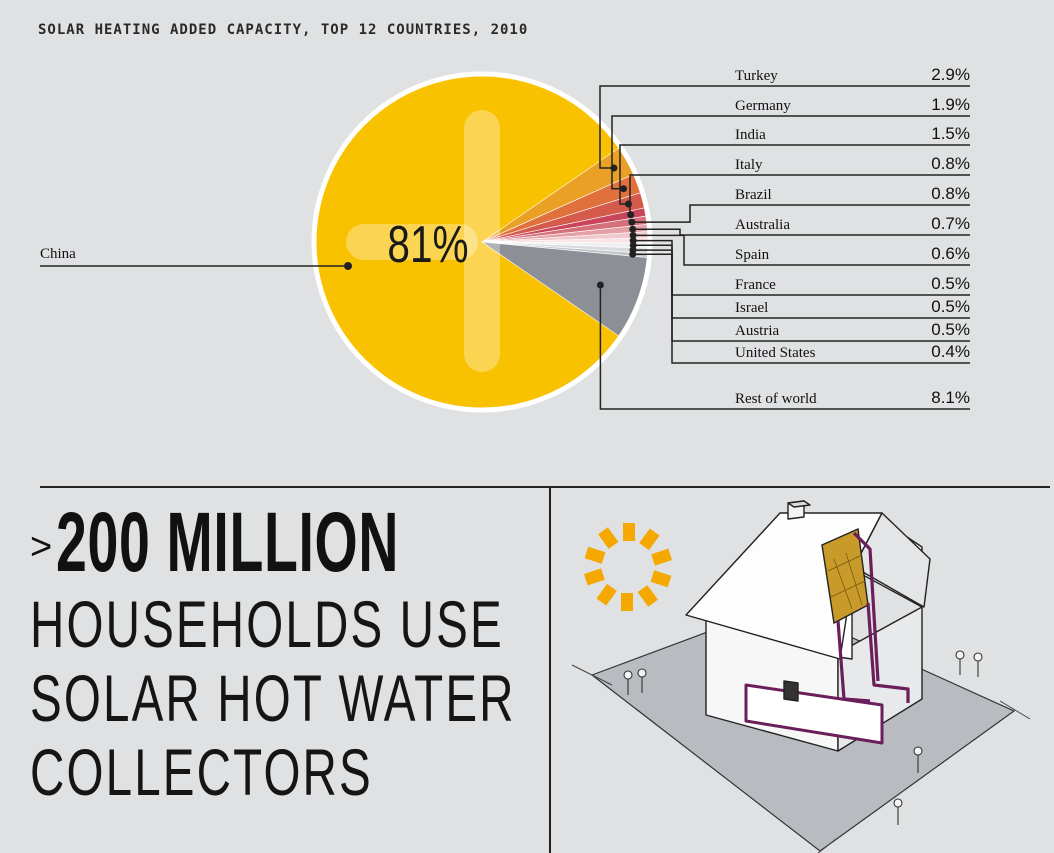 Image resolution: width=1054 pixels, height=853 pixels. I want to click on slice-label-italy: Italy, so click(749, 165).